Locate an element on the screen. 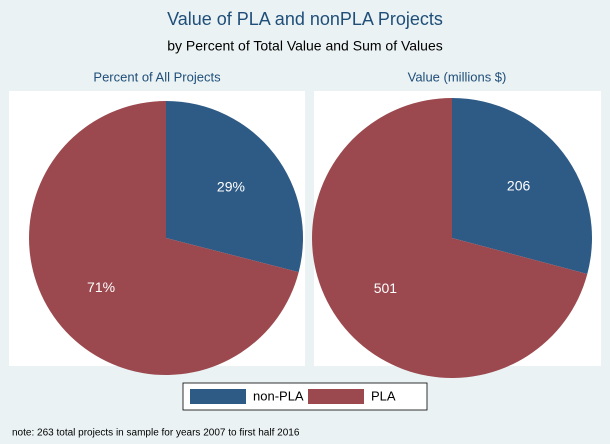 This screenshot has width=610, height=444. legend-label: non-PLA is located at coordinates (278, 395).